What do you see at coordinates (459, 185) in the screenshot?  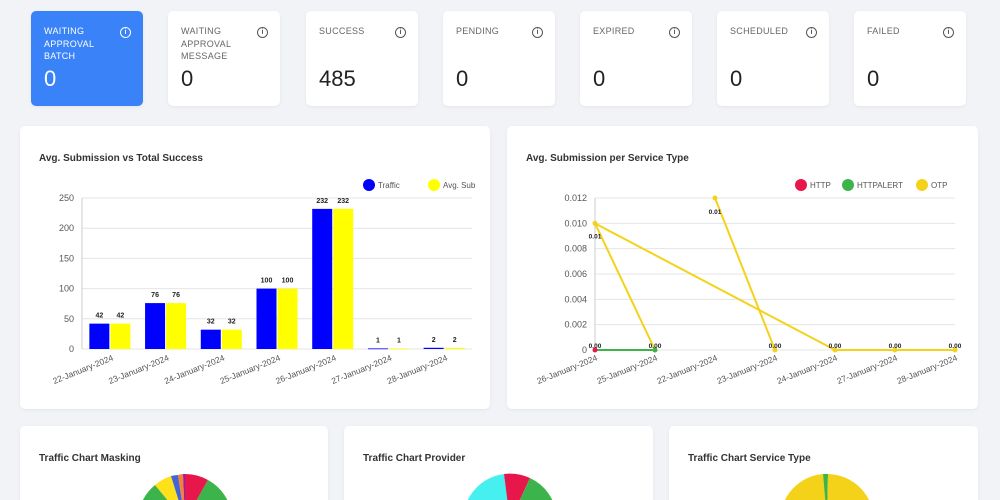 I see `legend-label-avg-sub: Avg. Sub` at bounding box center [459, 185].